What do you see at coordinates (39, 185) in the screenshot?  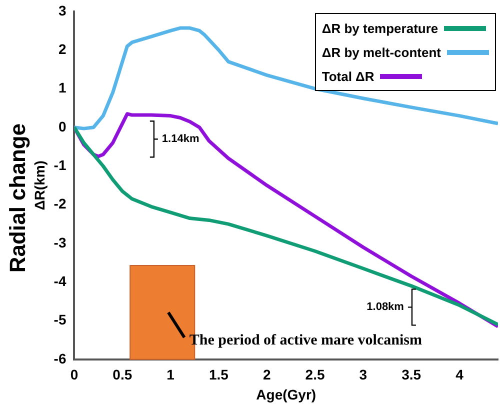 I see `y-axis-title: ΔR(km)` at bounding box center [39, 185].